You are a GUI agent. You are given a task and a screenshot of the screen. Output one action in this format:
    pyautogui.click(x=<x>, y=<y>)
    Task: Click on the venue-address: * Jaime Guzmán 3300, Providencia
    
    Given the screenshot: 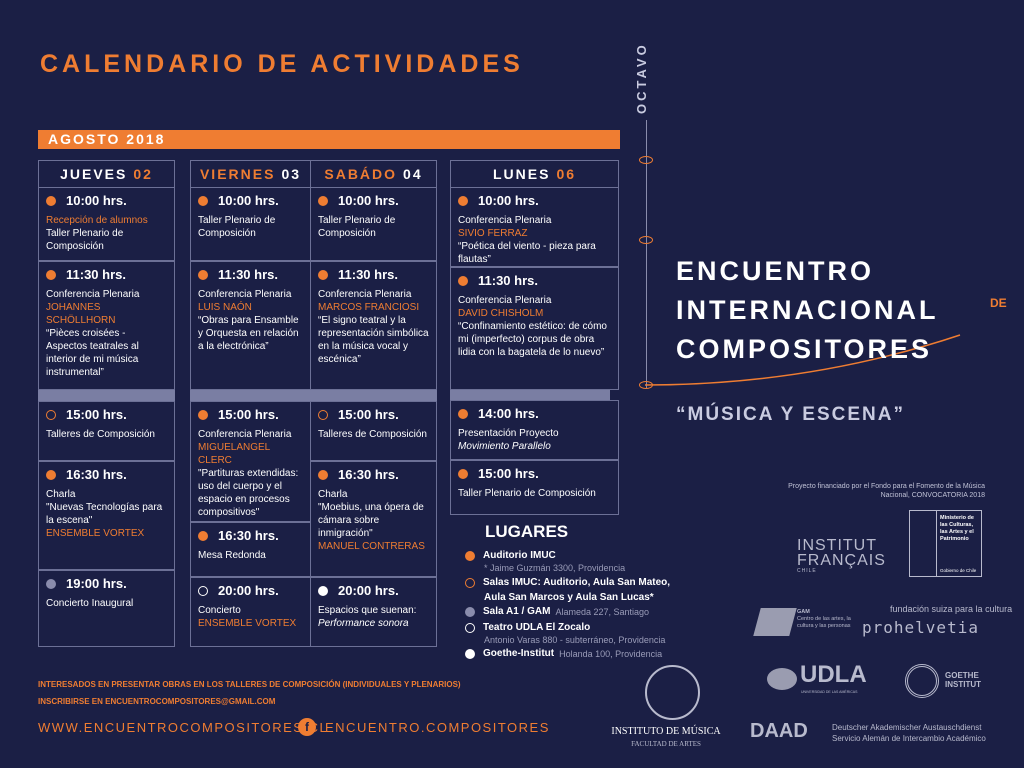 What is the action you would take?
    pyautogui.click(x=555, y=568)
    